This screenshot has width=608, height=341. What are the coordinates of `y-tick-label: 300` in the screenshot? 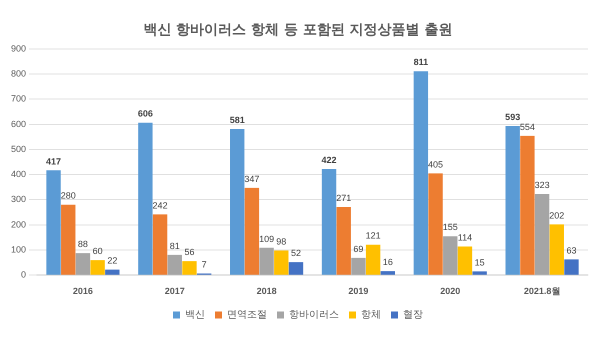 It's located at (18, 199).